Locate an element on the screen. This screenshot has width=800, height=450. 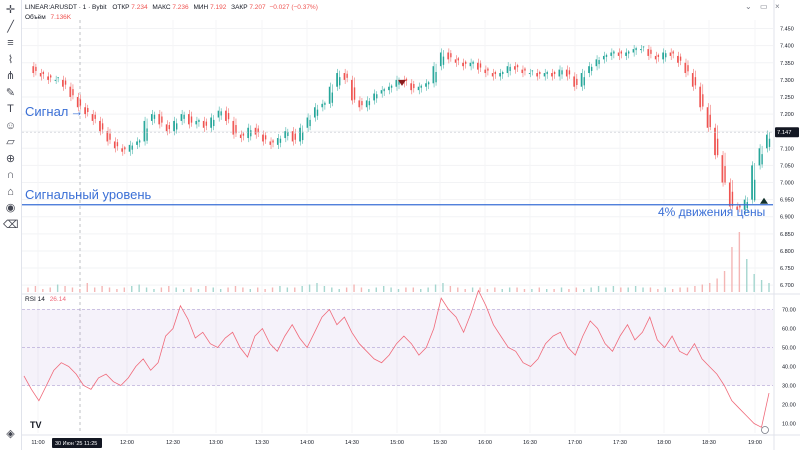
symbol-title: LINEAR:ARUSDT · 1 · Bybit is located at coordinates (66, 7).